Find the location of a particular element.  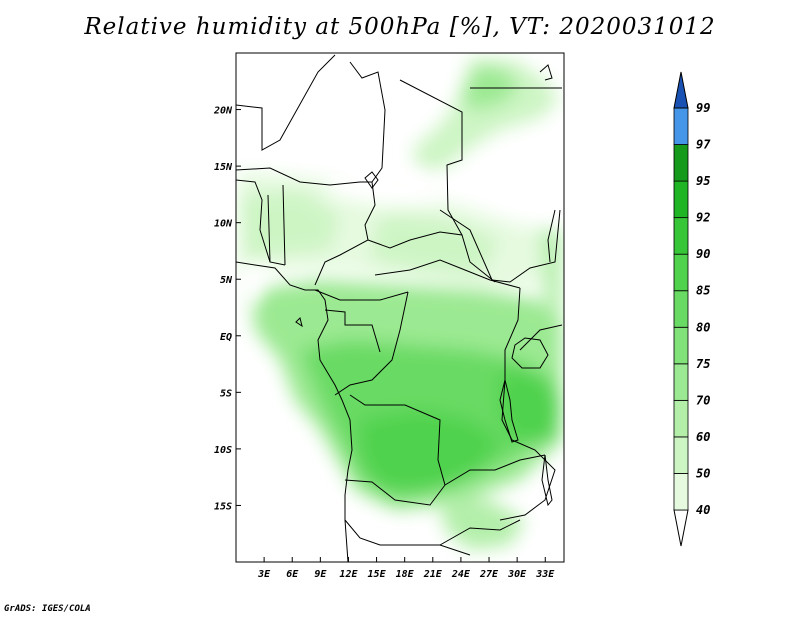

coastline-gulf-of-guinea is located at coordinates (294, 411).